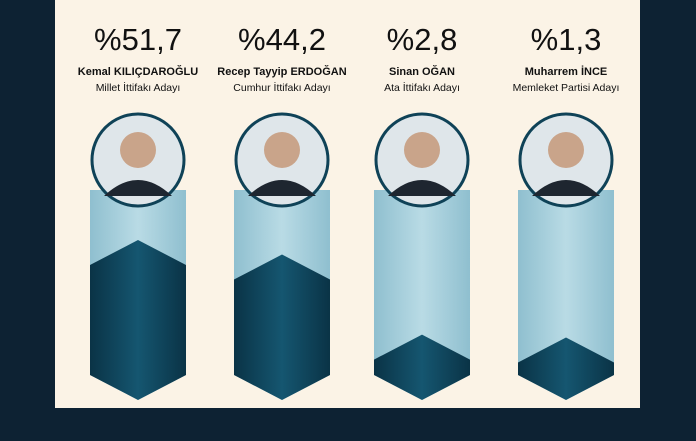  Describe the element at coordinates (282, 39) in the screenshot. I see `value-label: %44,2` at that location.